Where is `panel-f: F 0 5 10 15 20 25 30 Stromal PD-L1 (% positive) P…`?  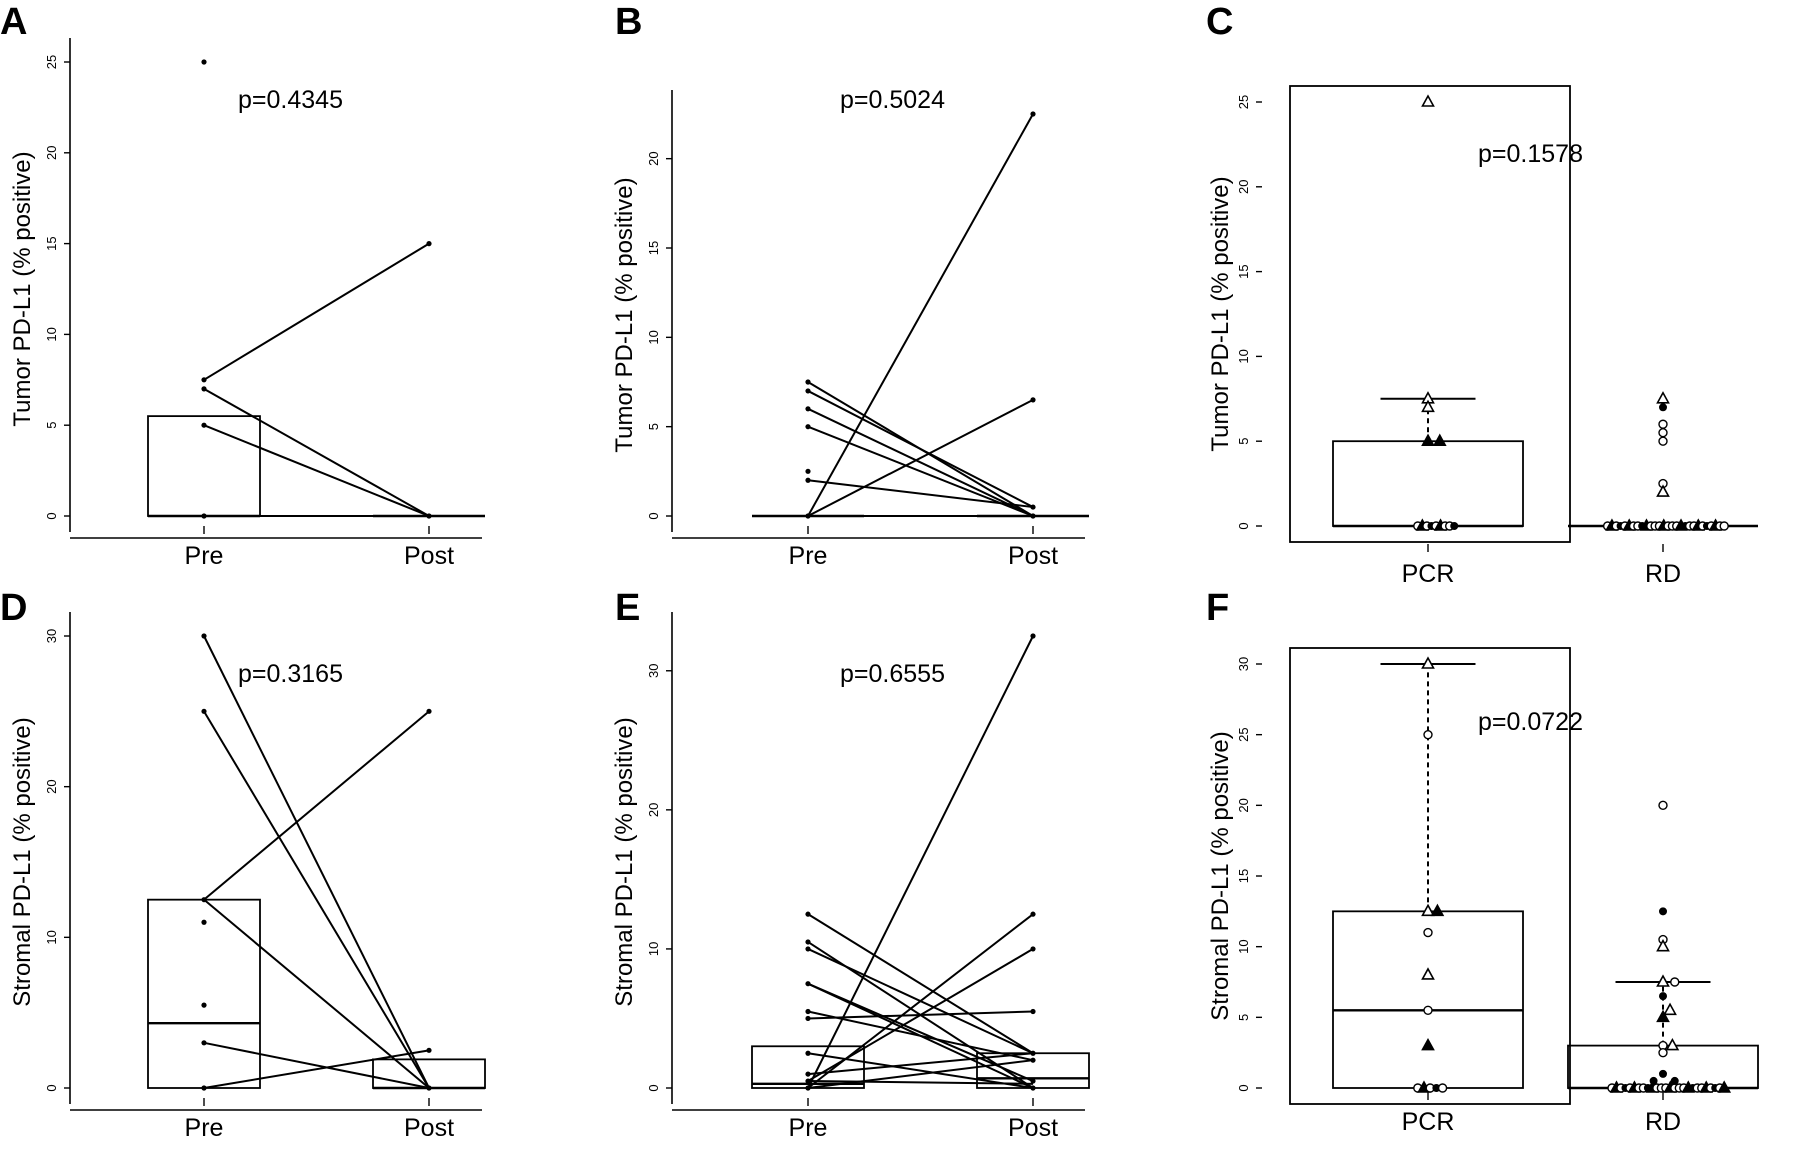
panel-f: F 0 5 10 15 20 25 30 Stromal PD-L1 (% positive) P… is located at coordinates (1482, 861).